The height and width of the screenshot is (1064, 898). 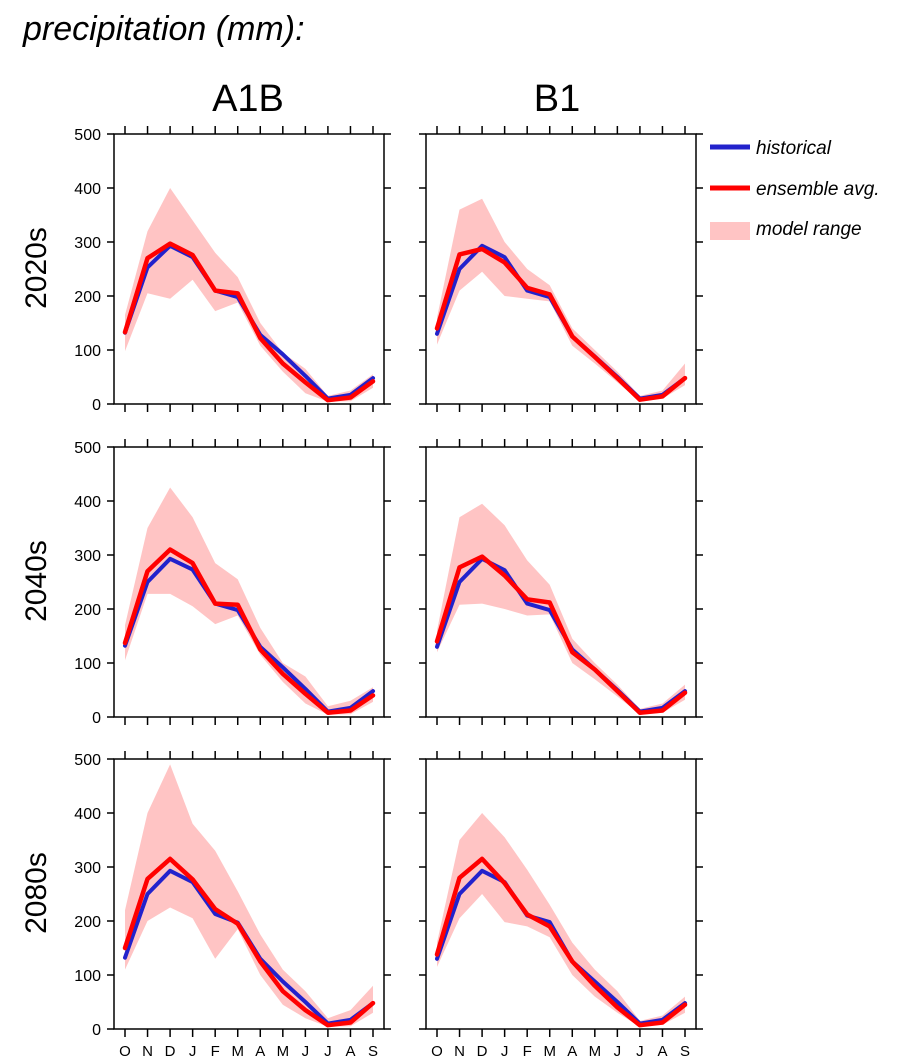 What do you see at coordinates (249, 601) in the screenshot?
I see `panel-a1b-2040s-model-range-band` at bounding box center [249, 601].